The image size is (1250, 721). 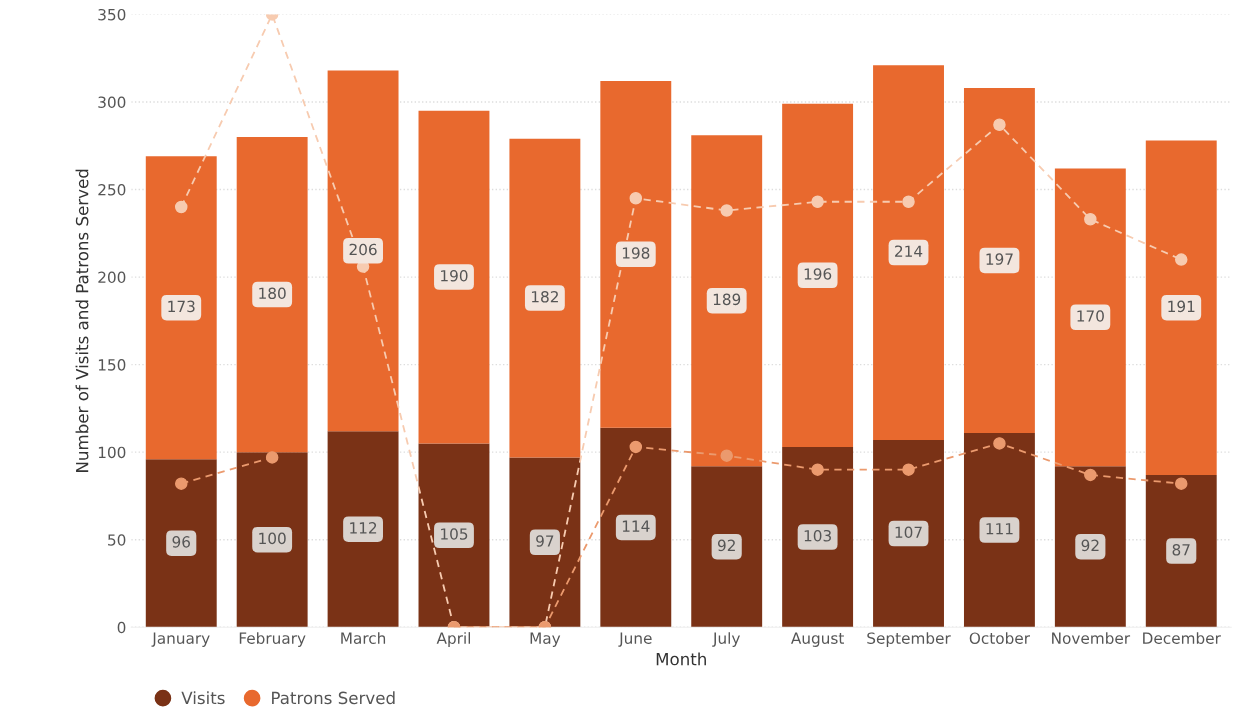 I want to click on x-axis-title: Month, so click(x=681, y=659).